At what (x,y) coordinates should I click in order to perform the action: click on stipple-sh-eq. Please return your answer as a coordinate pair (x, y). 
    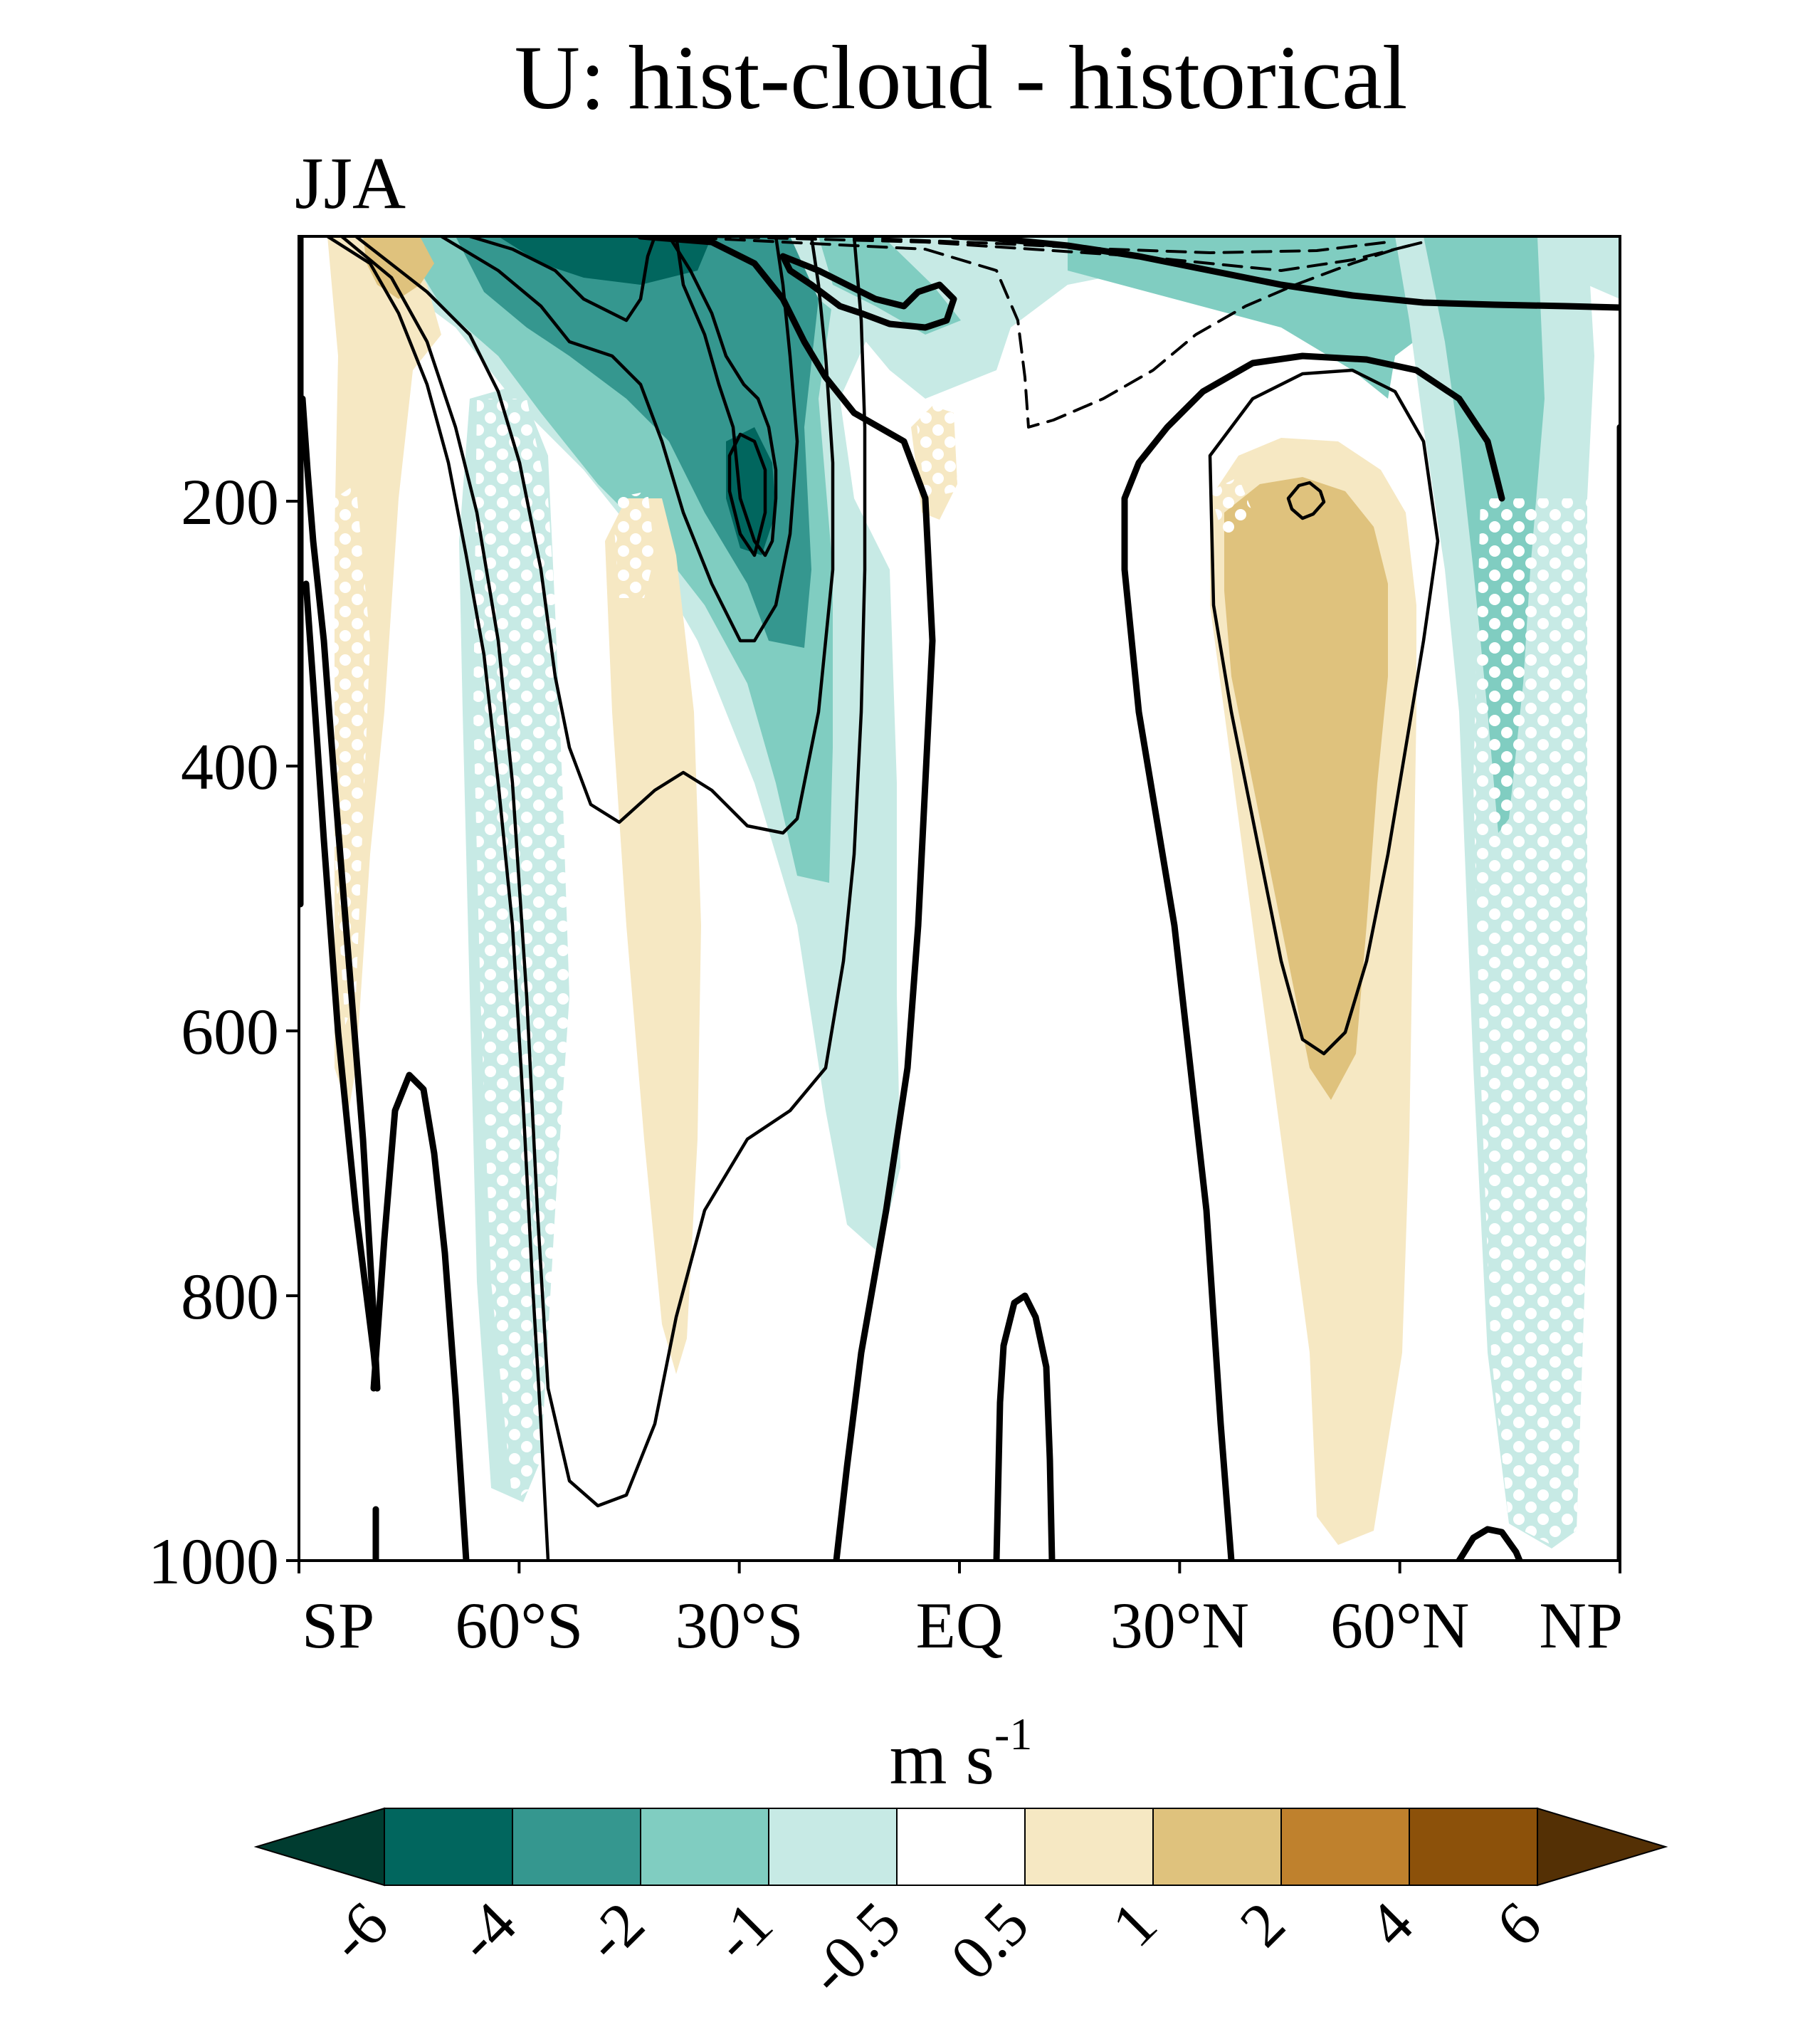
    Looking at the image, I should click on (936, 452).